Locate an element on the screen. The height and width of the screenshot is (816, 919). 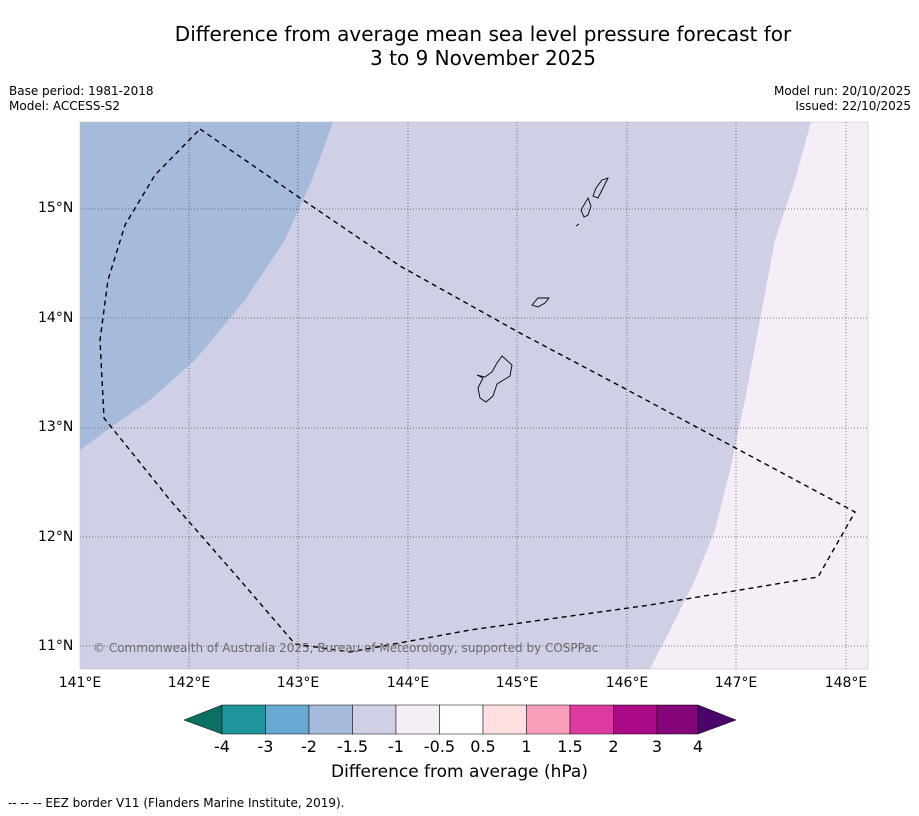
colorbar-title: Difference from average (hPa) is located at coordinates (459, 772).